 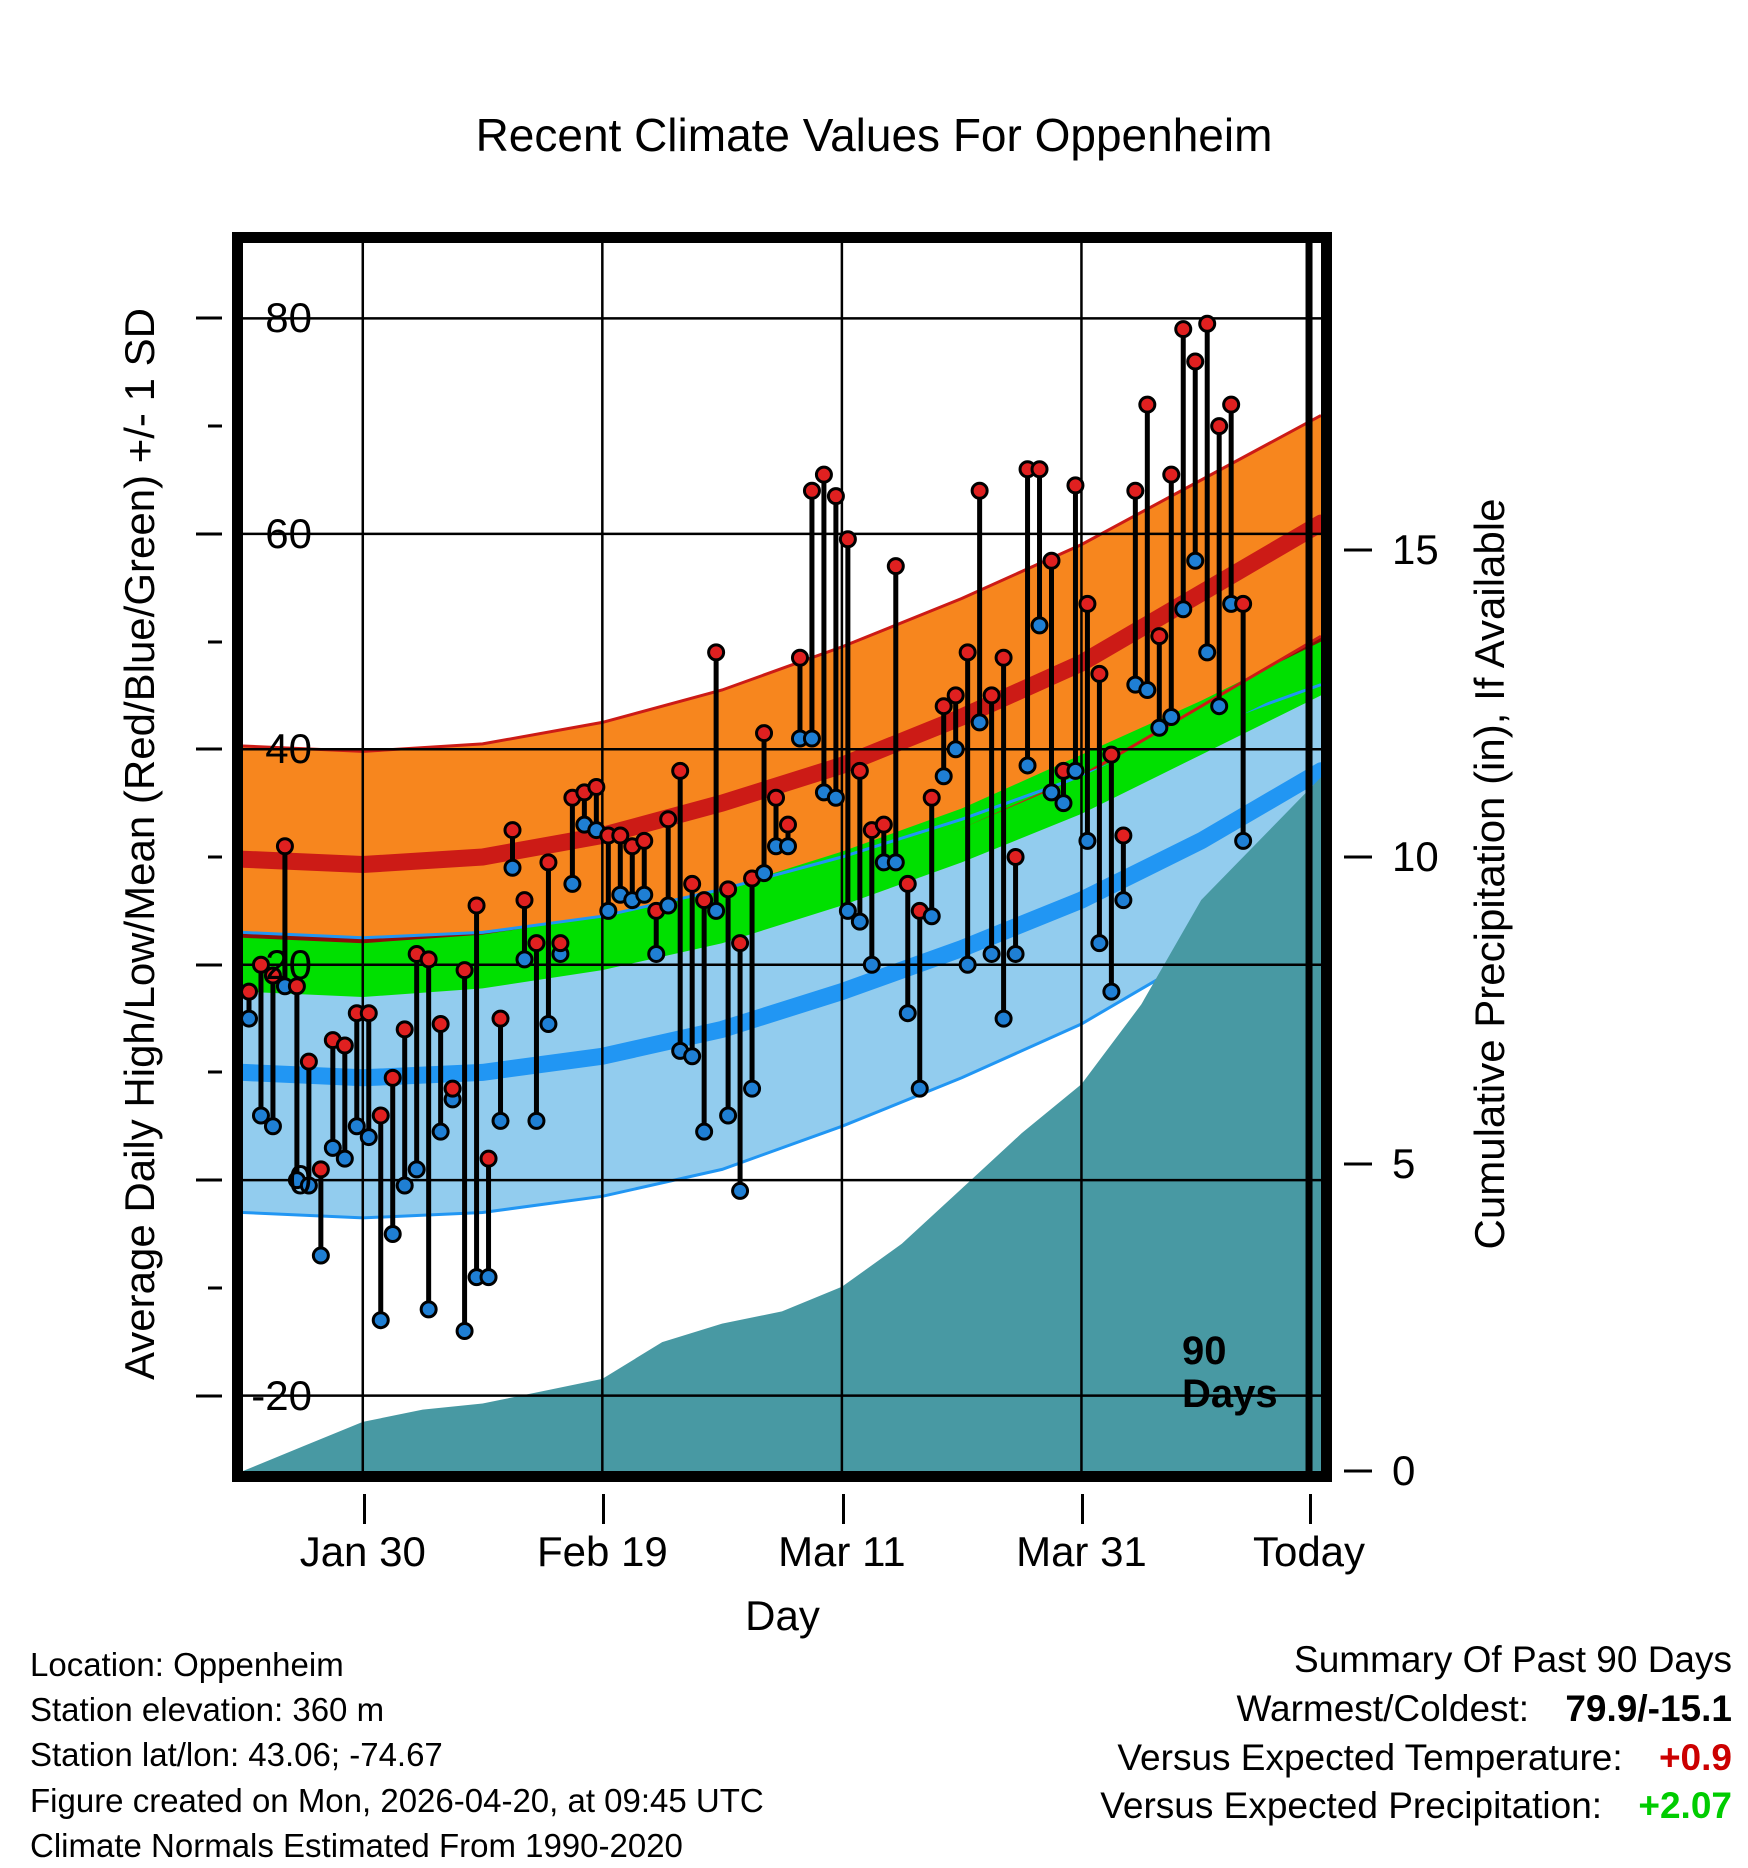 What do you see at coordinates (187, 1664) in the screenshot?
I see `meta-location: Location: Oppenheim` at bounding box center [187, 1664].